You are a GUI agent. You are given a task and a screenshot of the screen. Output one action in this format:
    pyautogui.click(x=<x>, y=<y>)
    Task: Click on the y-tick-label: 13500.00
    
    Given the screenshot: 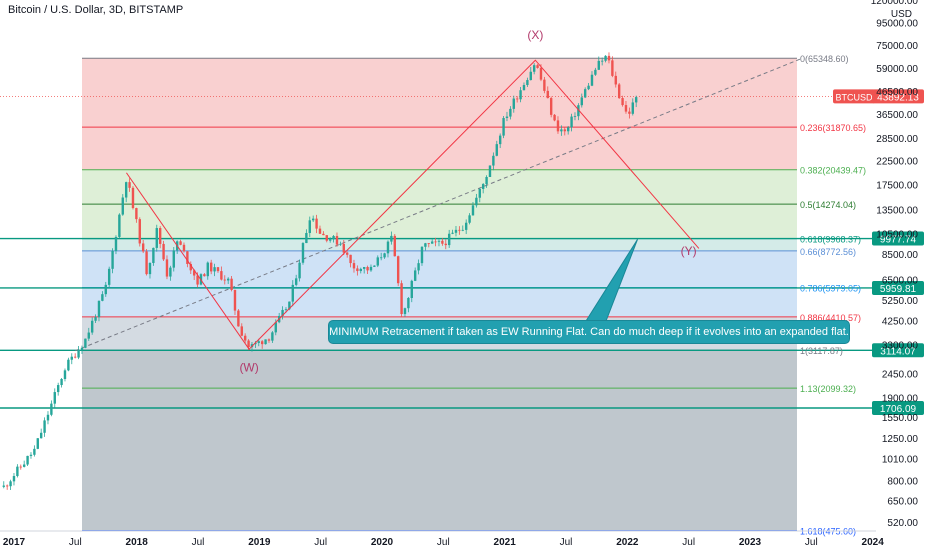 What is the action you would take?
    pyautogui.click(x=897, y=211)
    